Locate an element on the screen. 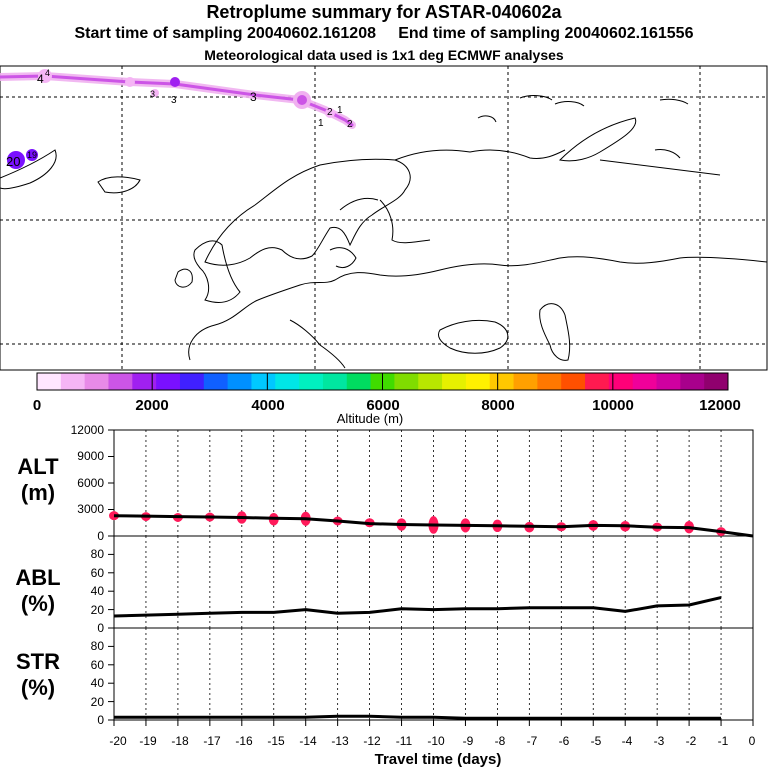 The image size is (768, 768). alt-panel-unit: (m) is located at coordinates (38, 492).